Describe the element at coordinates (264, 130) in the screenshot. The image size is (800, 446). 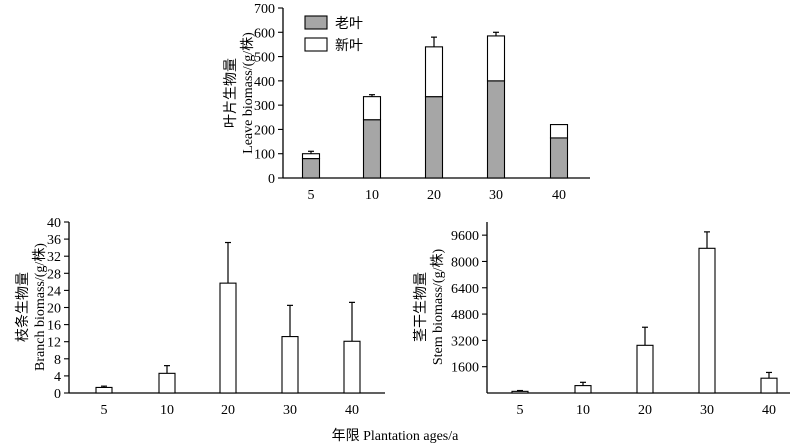
I see `y-tick-label: 200` at that location.